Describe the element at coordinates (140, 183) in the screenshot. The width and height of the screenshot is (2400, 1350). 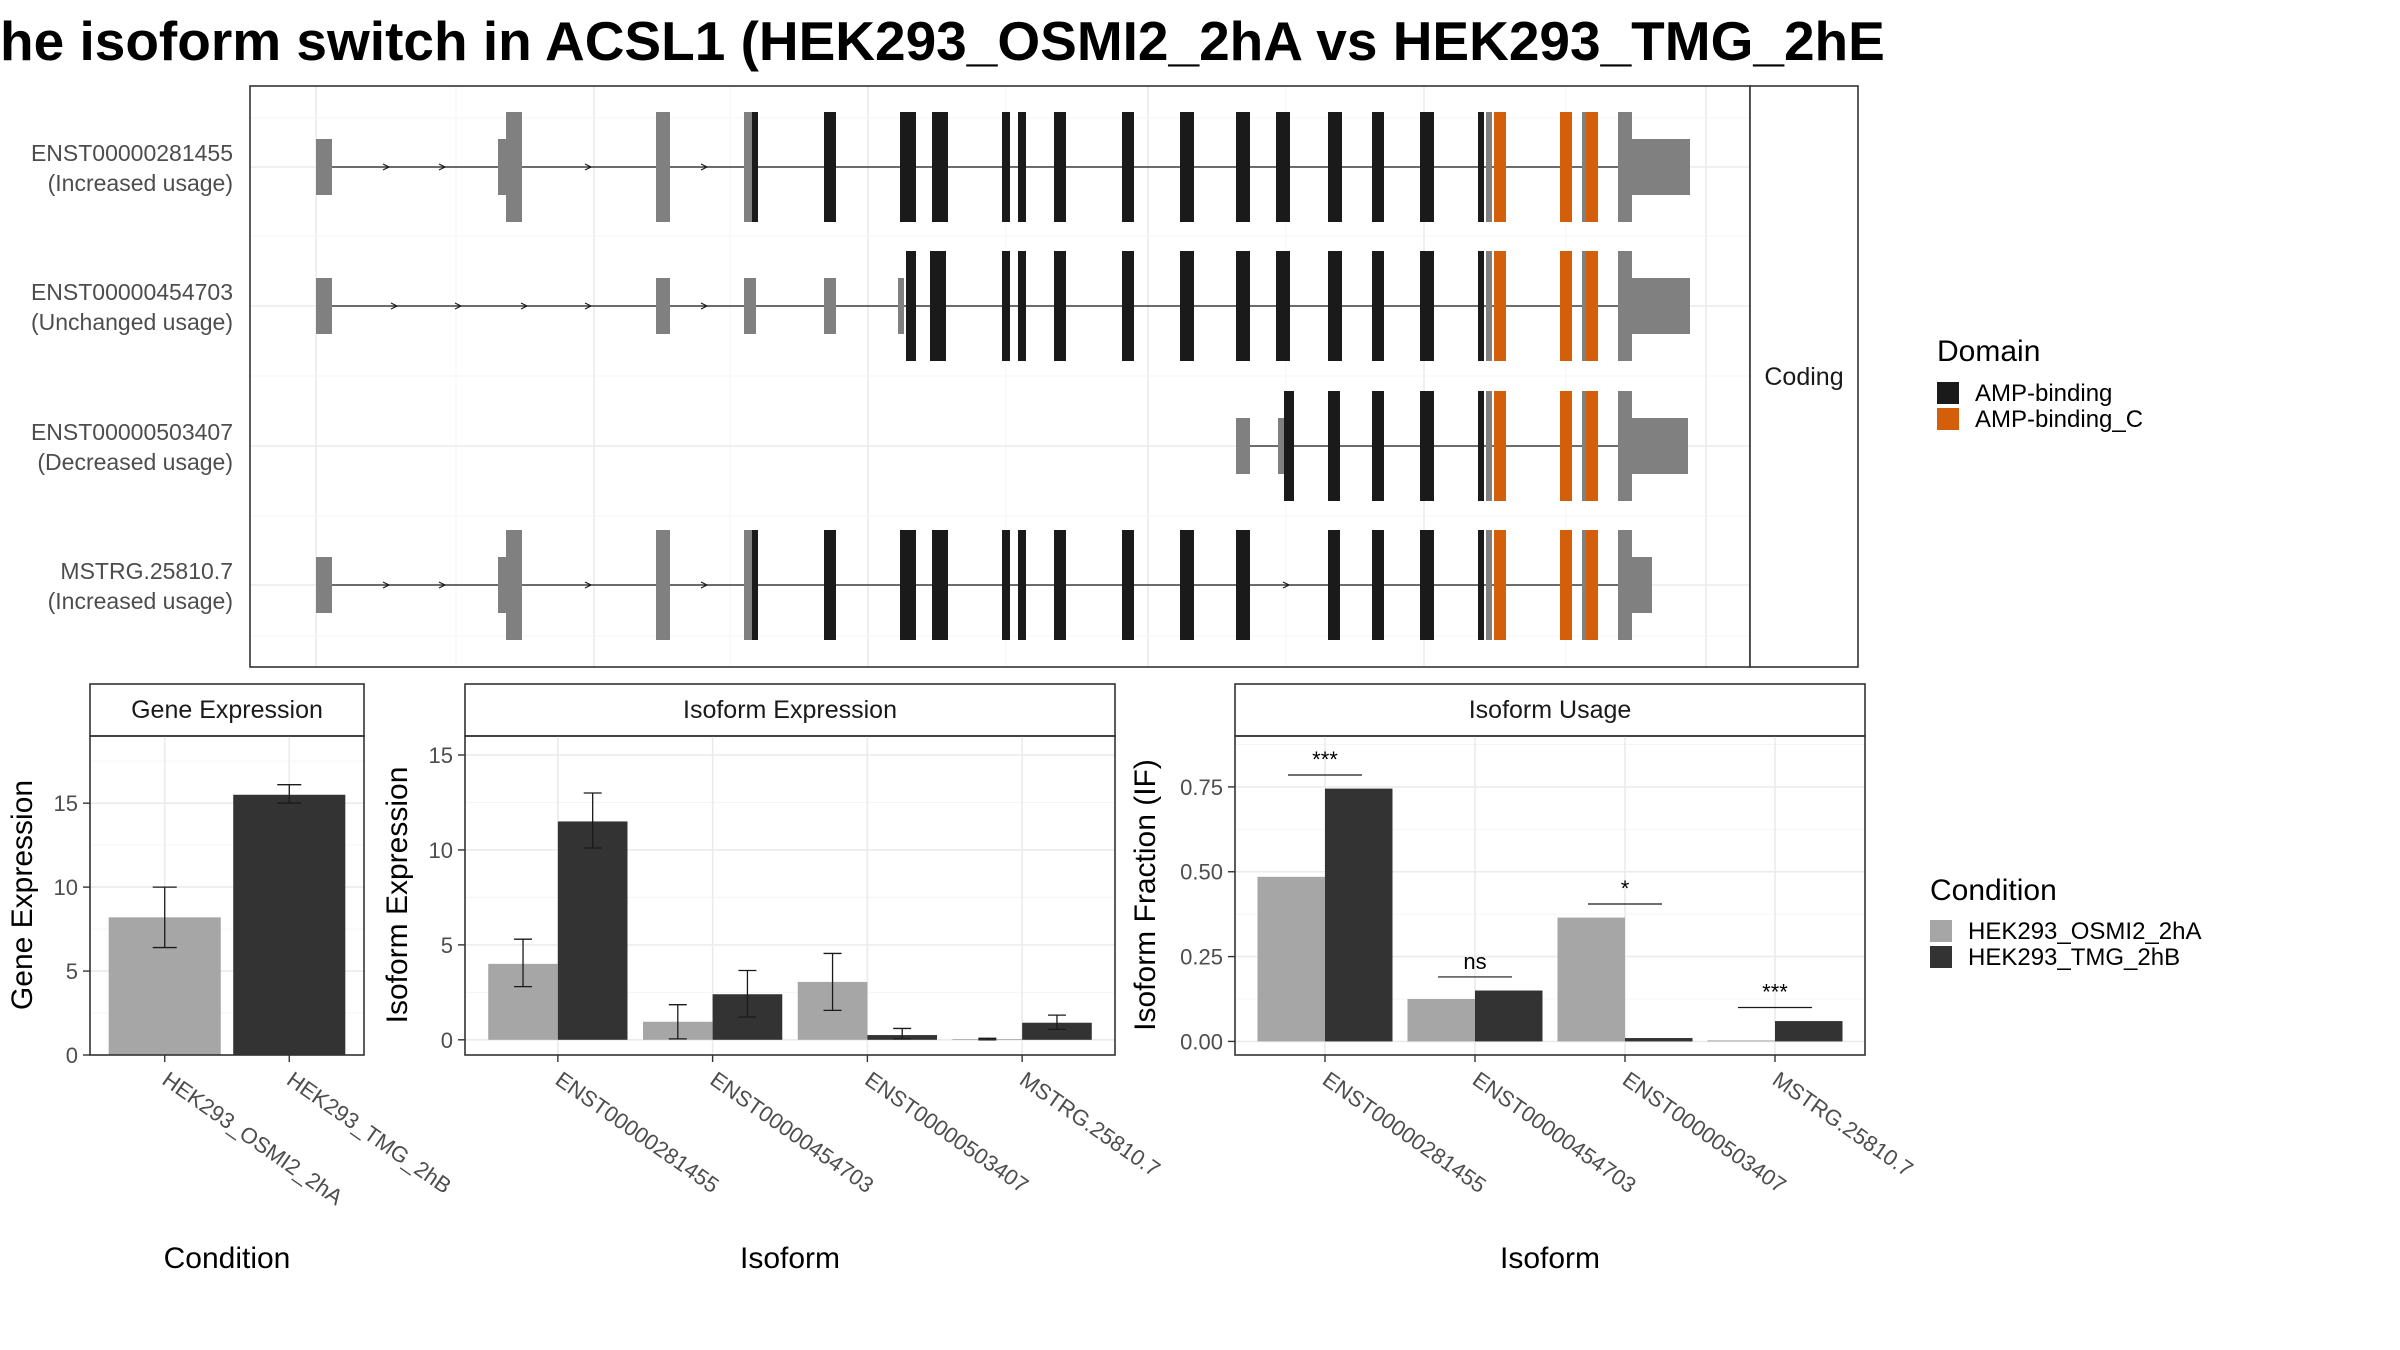
I see `transcript-status-label: (Increased usage)` at that location.